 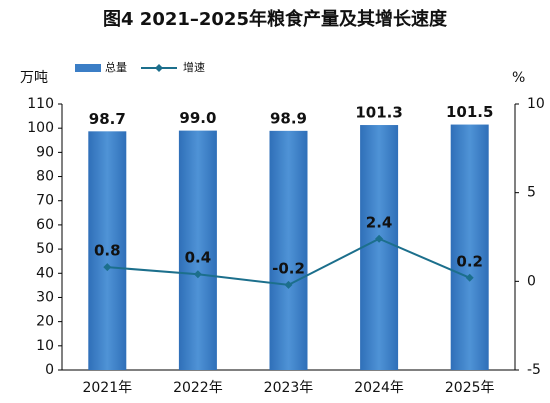 What do you see at coordinates (88, 68) in the screenshot?
I see `legend-swatch` at bounding box center [88, 68].